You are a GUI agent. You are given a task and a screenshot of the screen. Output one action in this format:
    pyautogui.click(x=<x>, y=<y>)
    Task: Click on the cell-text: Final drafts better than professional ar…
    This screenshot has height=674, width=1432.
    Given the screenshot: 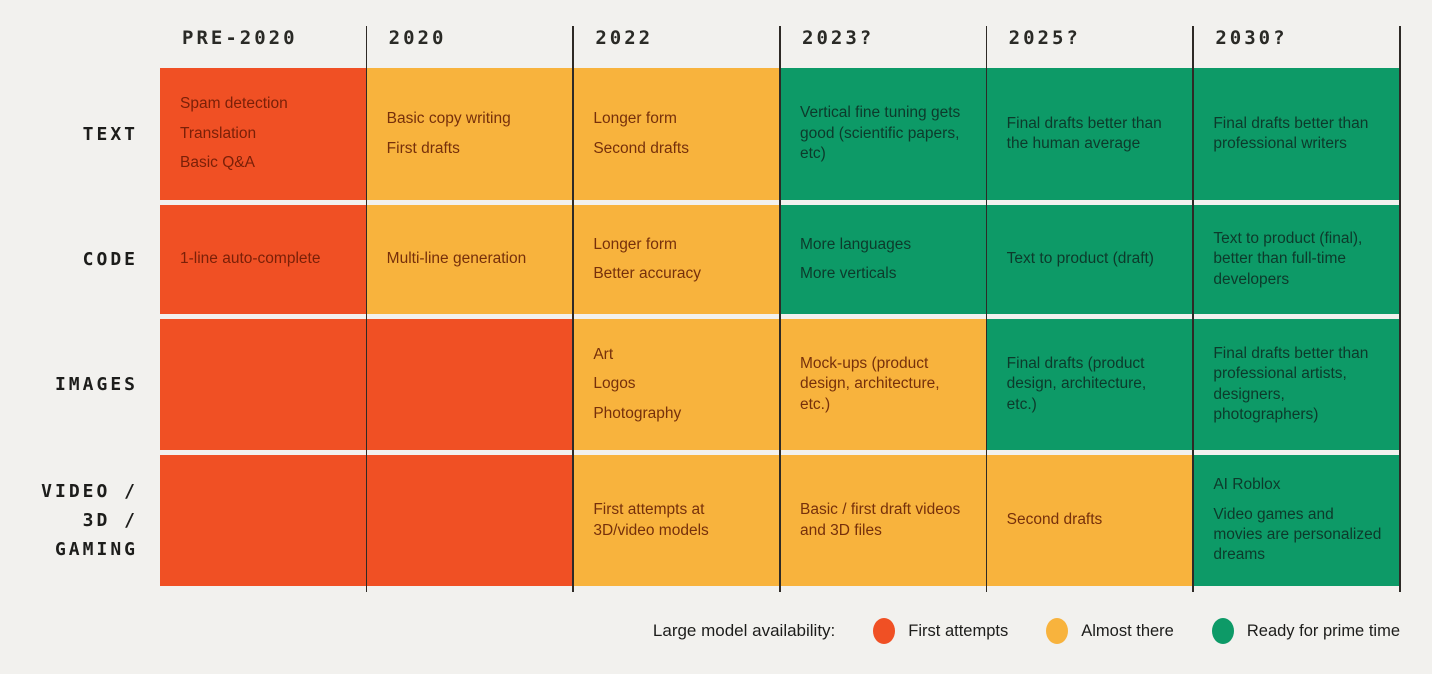 What is the action you would take?
    pyautogui.click(x=1291, y=383)
    